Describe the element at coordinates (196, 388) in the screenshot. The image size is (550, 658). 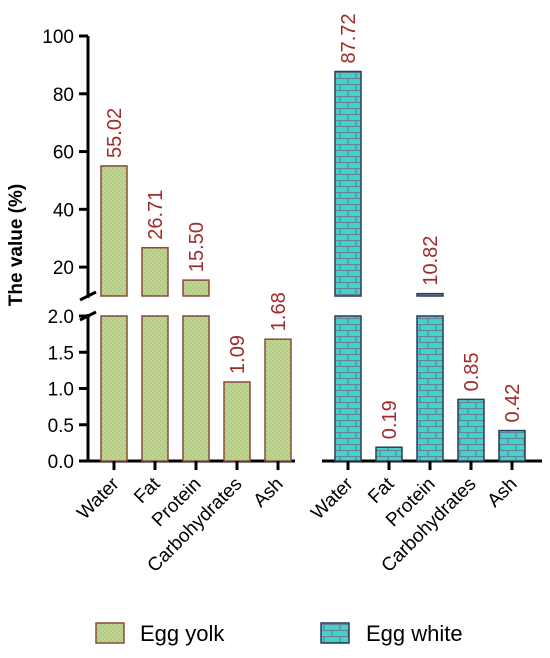
I see `bar-egg-yolk-protein-lower` at that location.